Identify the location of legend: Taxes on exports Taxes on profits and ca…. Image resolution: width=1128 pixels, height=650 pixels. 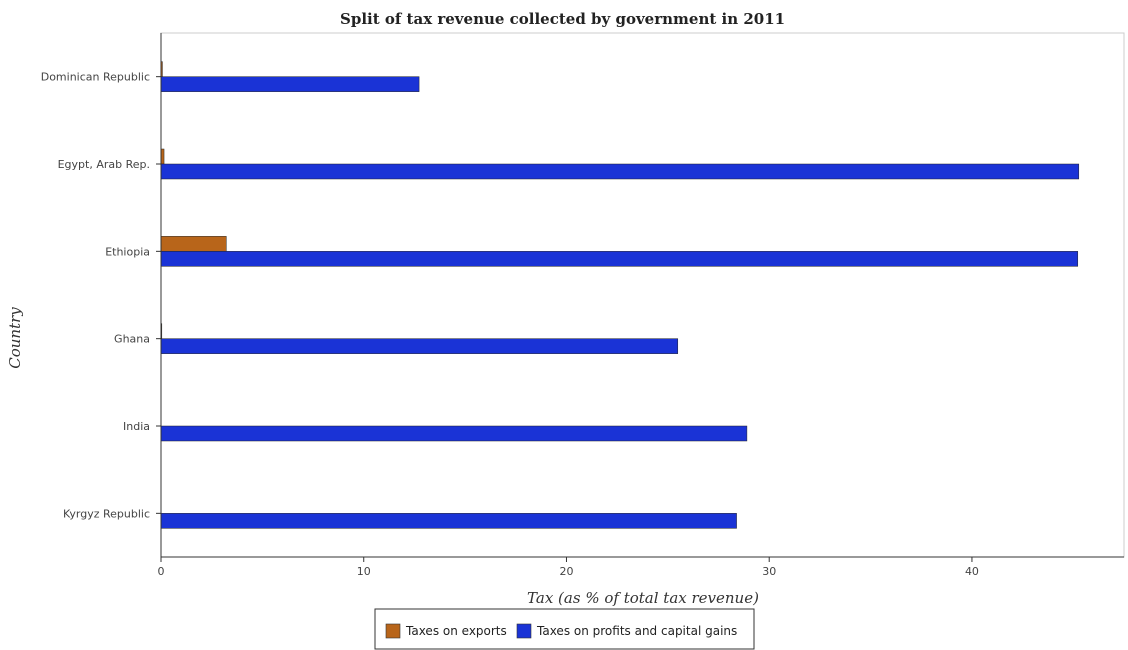
(564, 629).